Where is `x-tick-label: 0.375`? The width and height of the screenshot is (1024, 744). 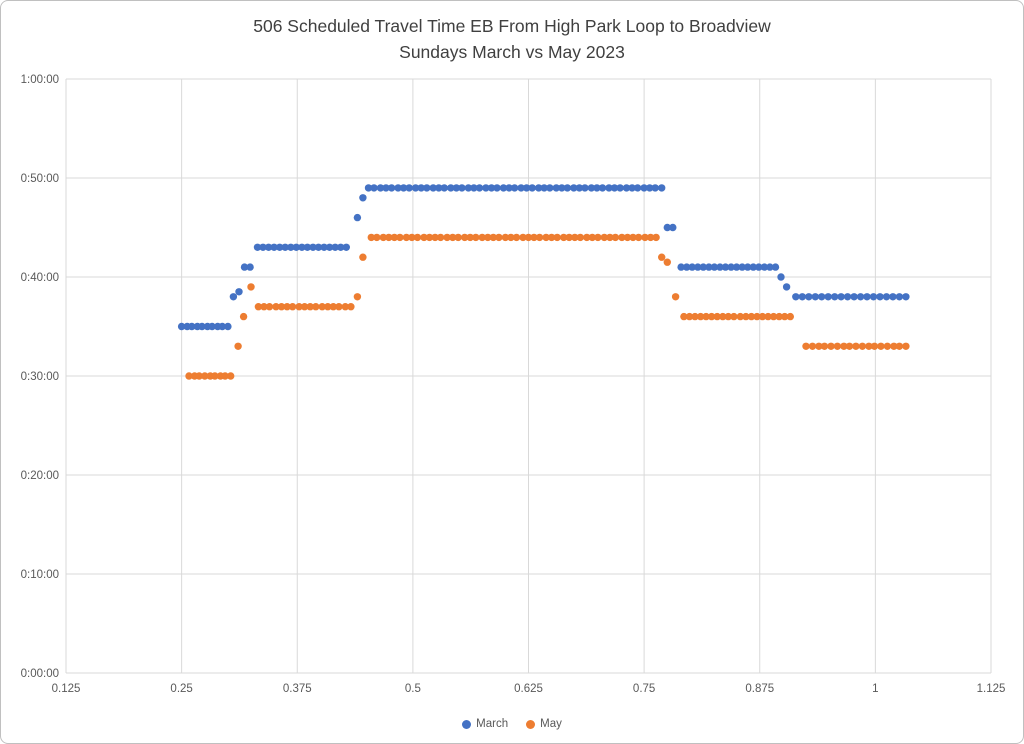
x-tick-label: 0.375 is located at coordinates (297, 689).